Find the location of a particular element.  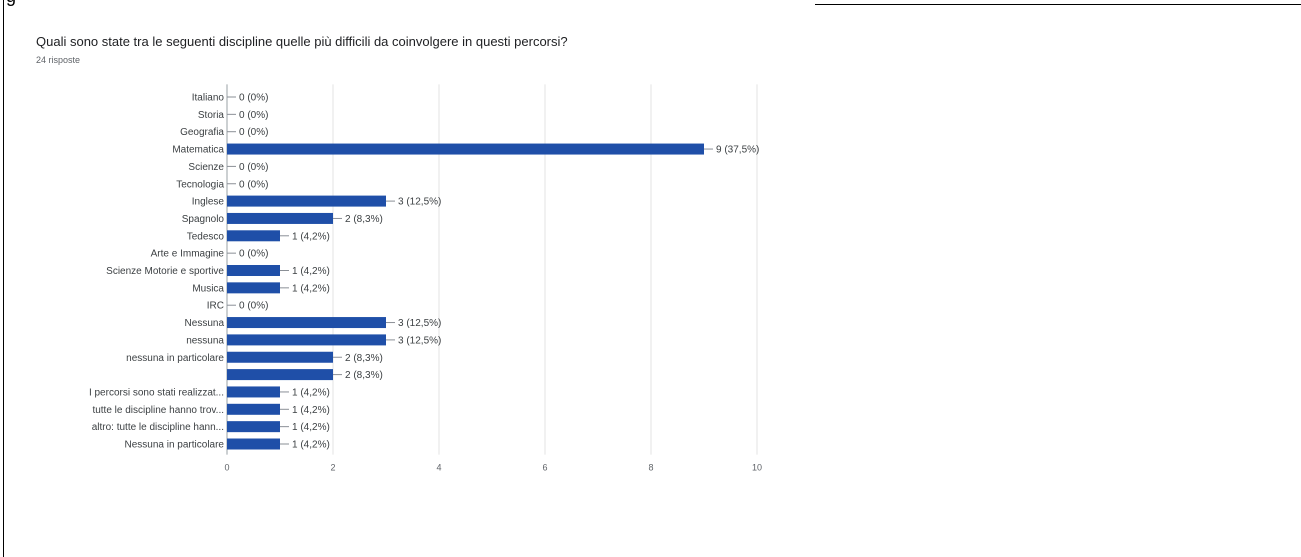

category-label: Musica is located at coordinates (208, 288).